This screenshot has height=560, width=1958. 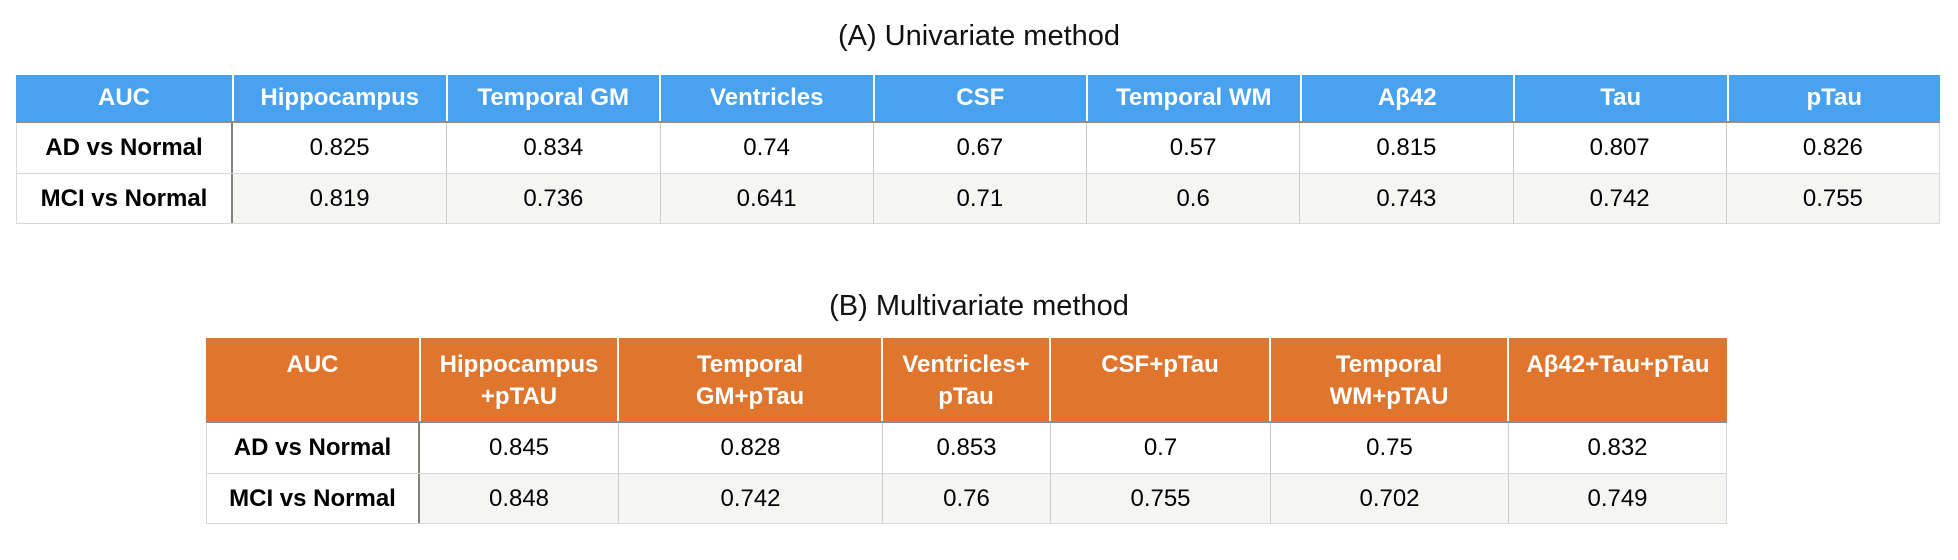 I want to click on column-header: Temporal WM+pTAU, so click(x=1388, y=379).